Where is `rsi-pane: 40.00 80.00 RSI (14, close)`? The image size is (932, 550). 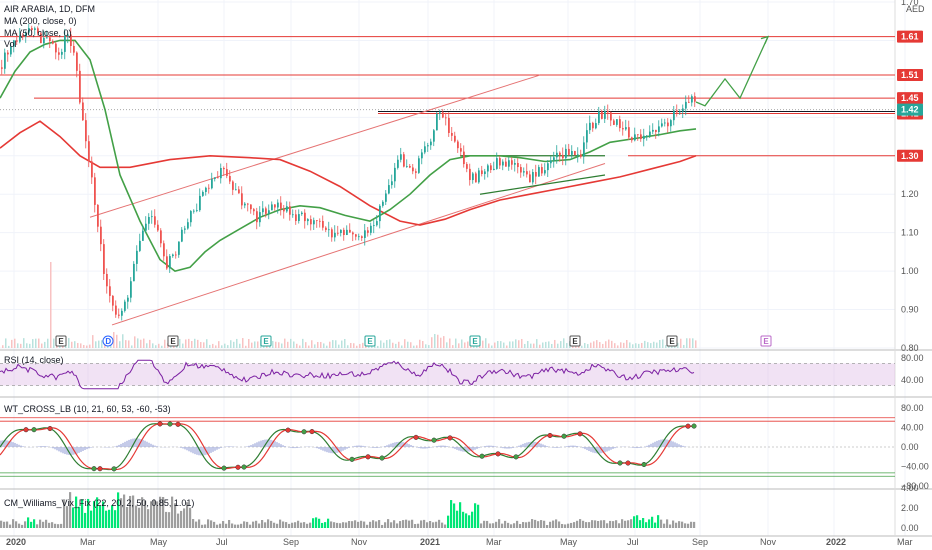 rsi-pane: 40.00 80.00 RSI (14, close) is located at coordinates (462, 371).